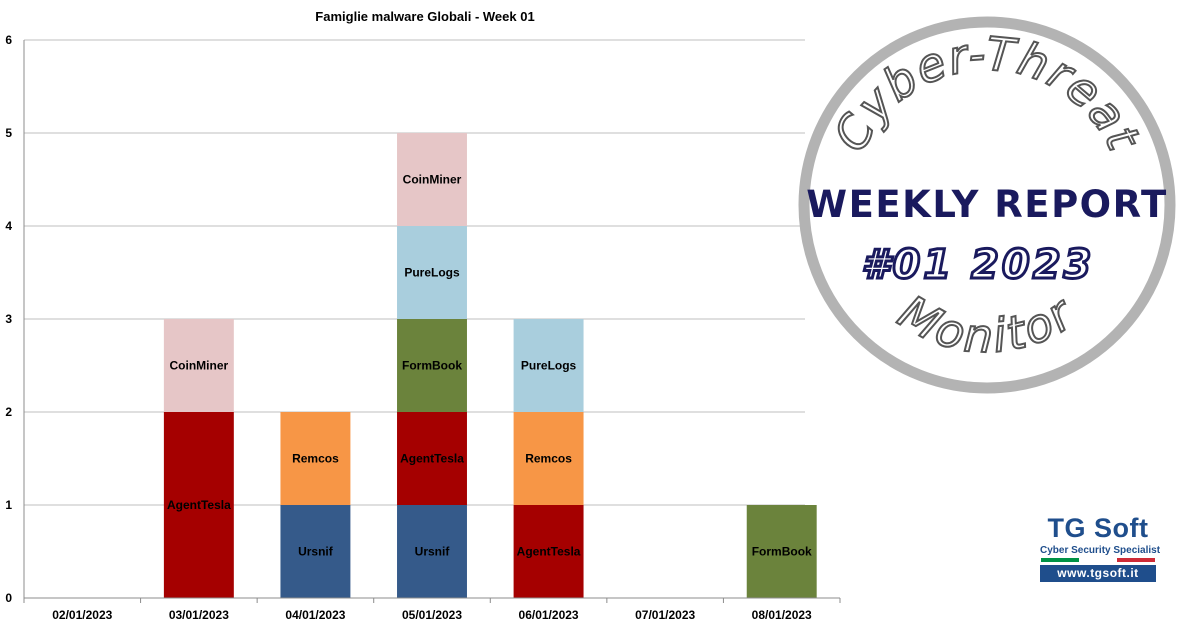  What do you see at coordinates (8, 412) in the screenshot?
I see `y-tick-label: 2` at bounding box center [8, 412].